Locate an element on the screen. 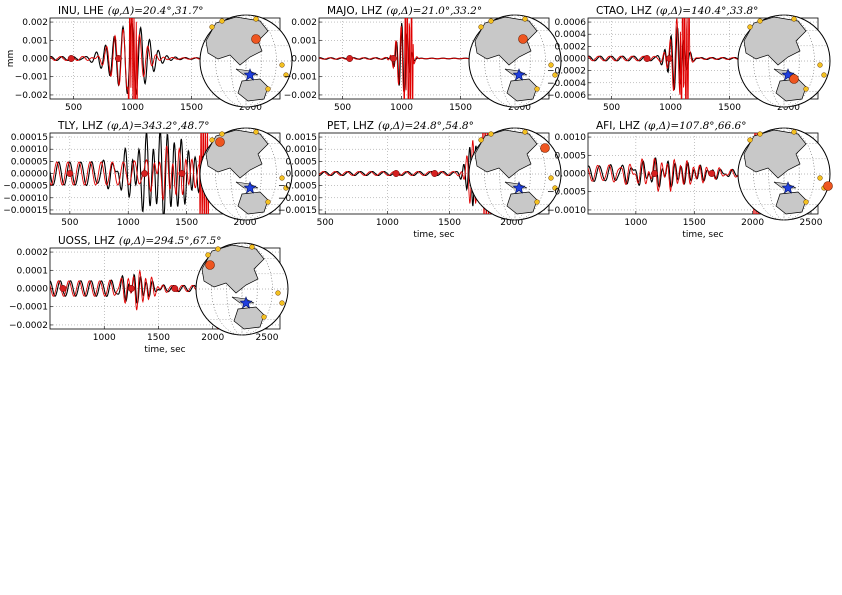 The height and width of the screenshot is (595, 842). y-tick-label: 0.00010 is located at coordinates (29, 150).